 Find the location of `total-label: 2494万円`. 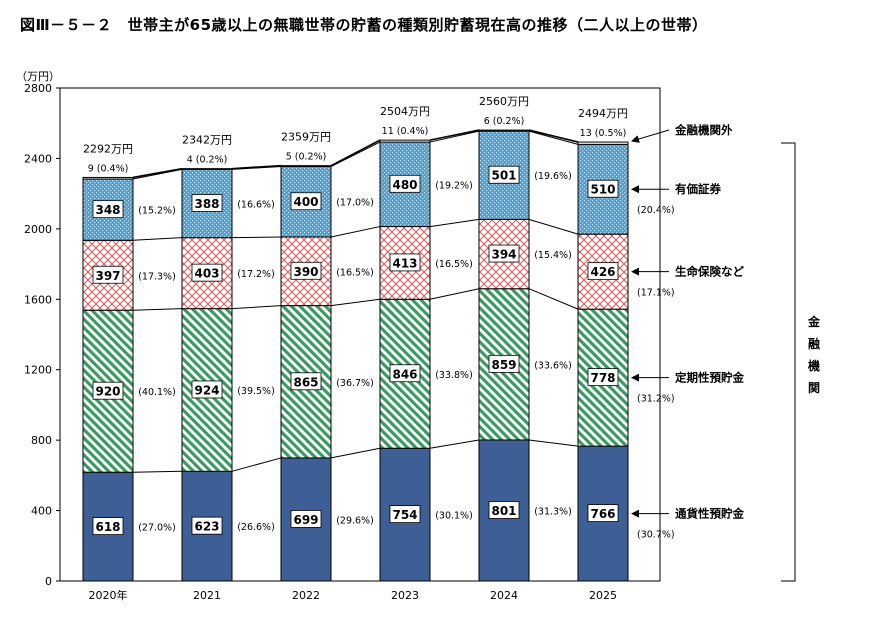

total-label: 2494万円 is located at coordinates (603, 113).